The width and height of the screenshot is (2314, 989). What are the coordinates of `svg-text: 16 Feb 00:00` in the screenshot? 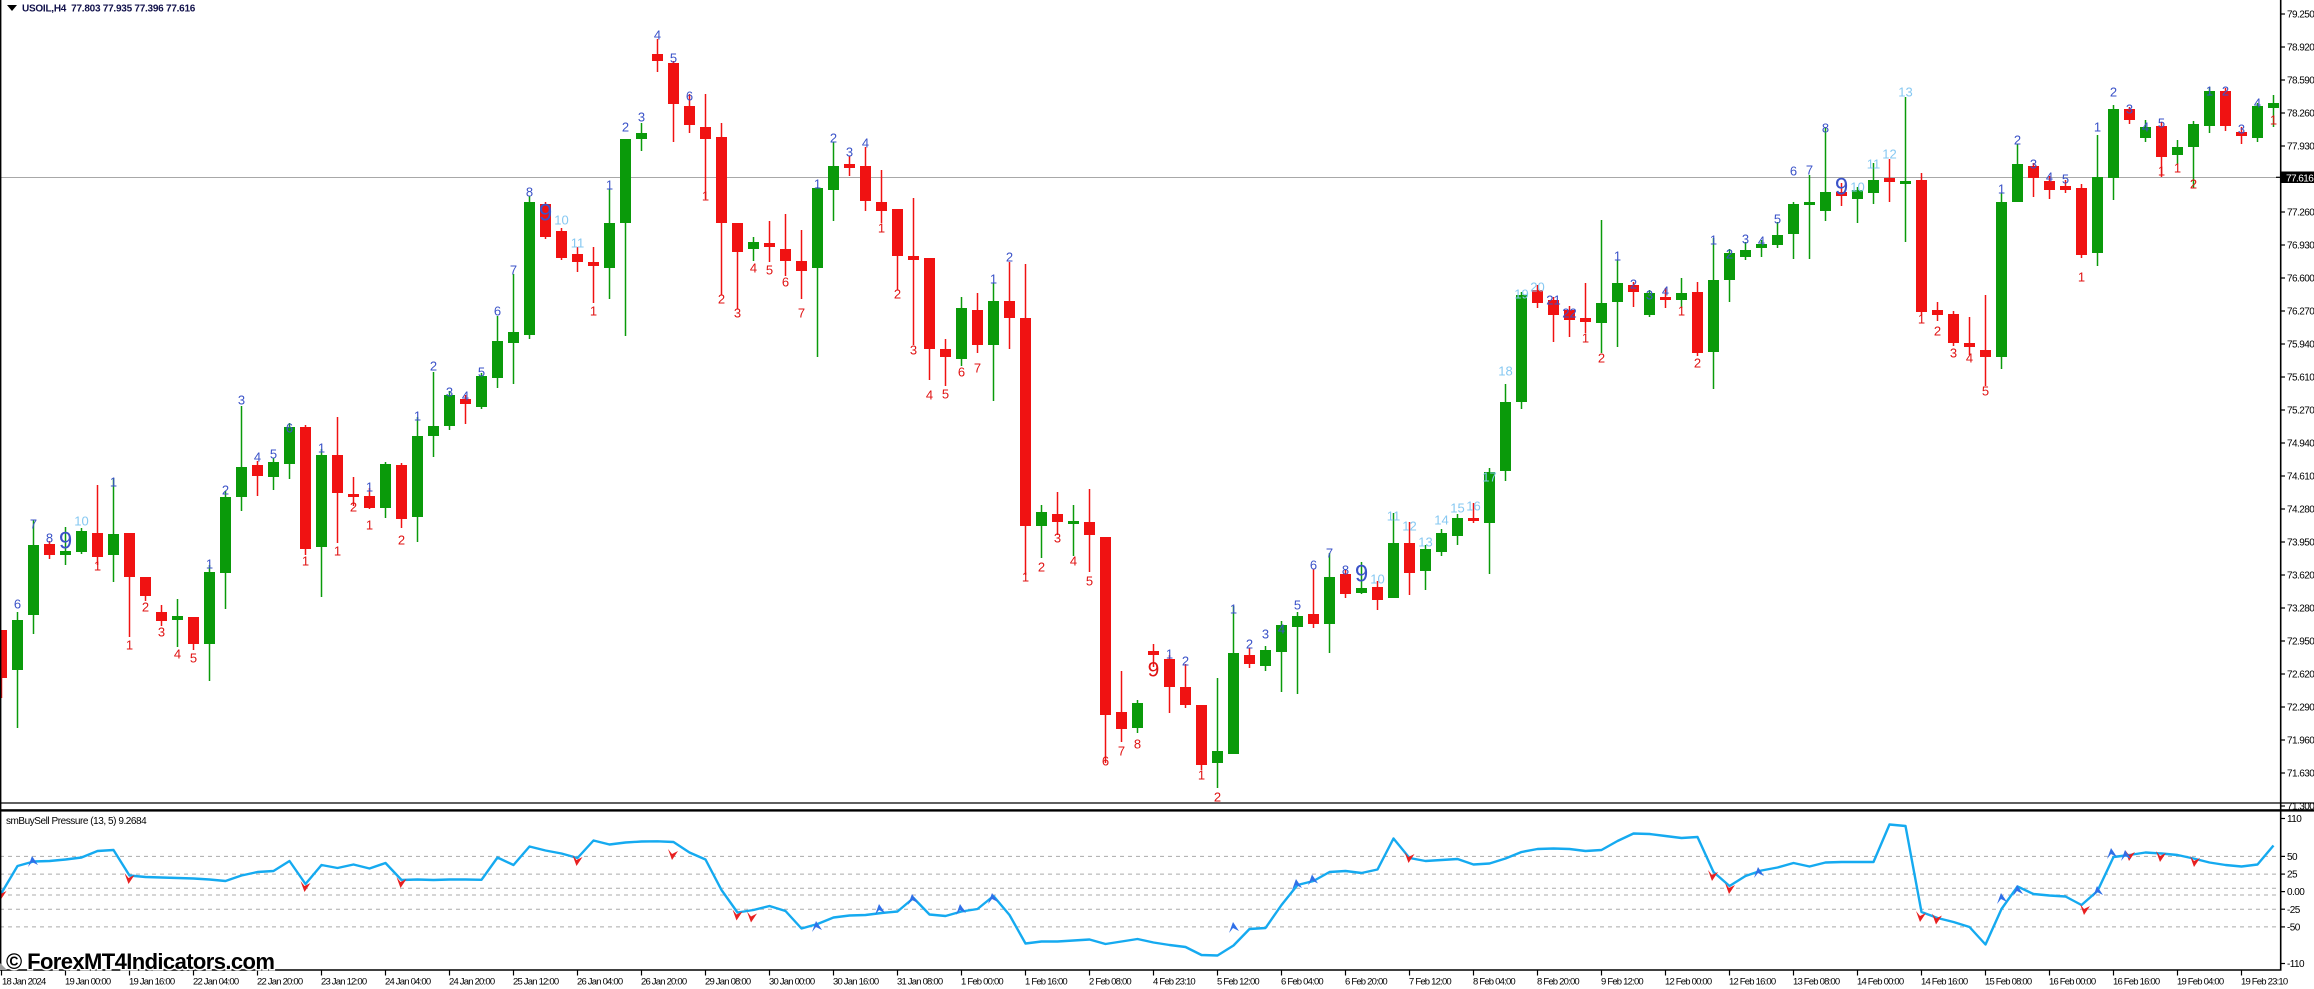 It's located at (2072, 982).